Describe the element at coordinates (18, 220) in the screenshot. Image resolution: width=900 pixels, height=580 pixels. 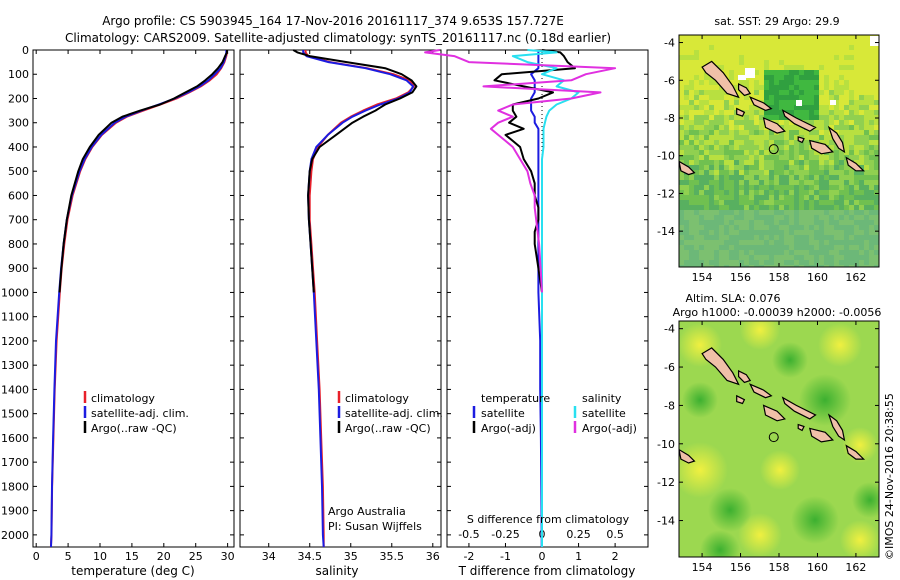
I see `depth-tick-label: 700` at that location.